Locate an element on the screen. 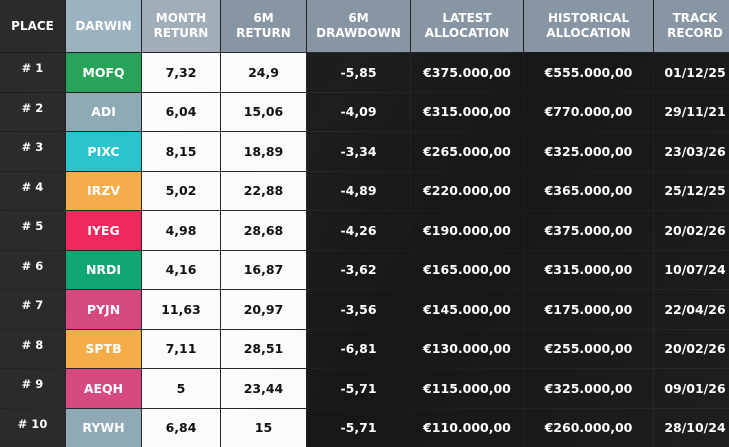 The height and width of the screenshot is (447, 729). historical-allocation-cell: €255.000,00 is located at coordinates (588, 348).